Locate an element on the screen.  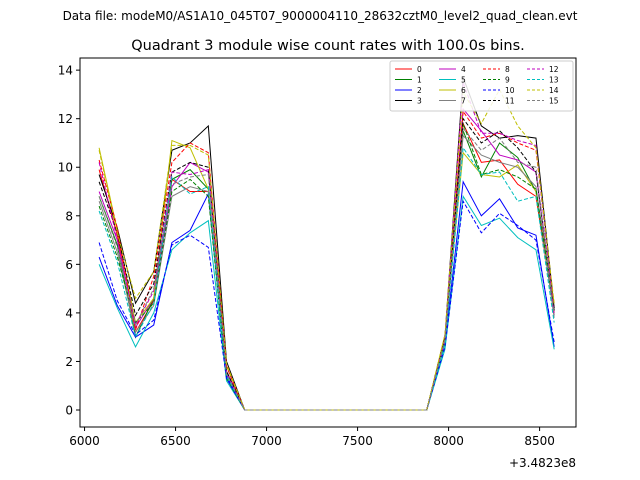
y-axis: 0 2 4 6 8 10 12 14 is located at coordinates (69, 241).